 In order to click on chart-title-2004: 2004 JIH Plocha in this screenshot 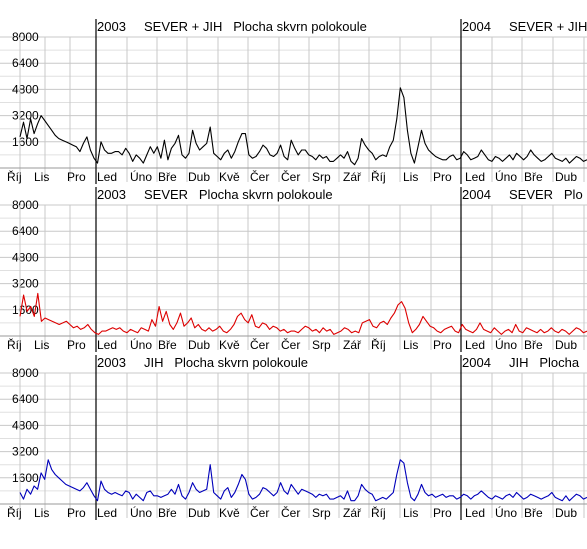, I will do `click(521, 362)`.